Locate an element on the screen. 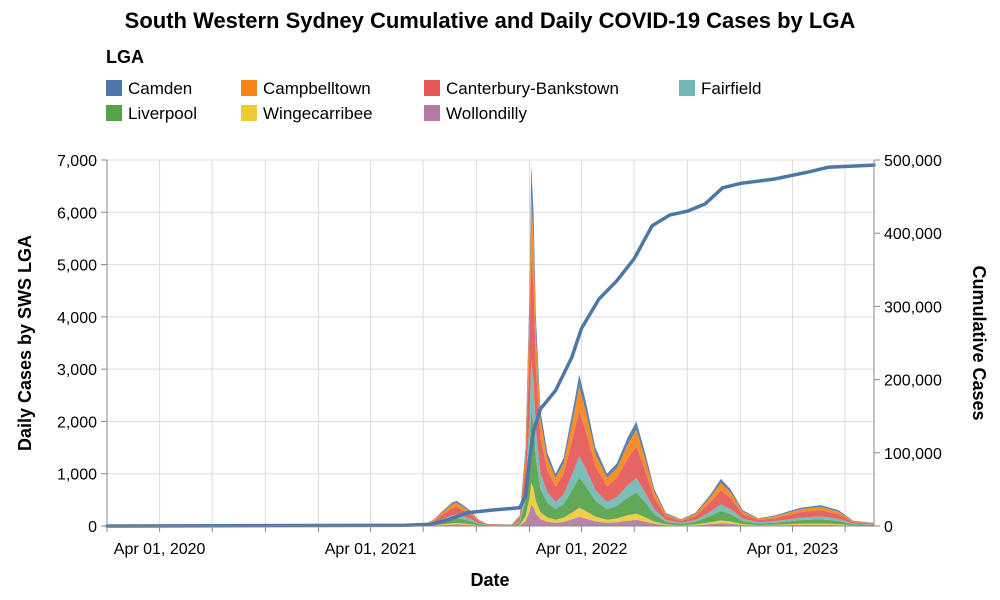  legend-item-wingecarribee: Wingecarribee is located at coordinates (307, 113).